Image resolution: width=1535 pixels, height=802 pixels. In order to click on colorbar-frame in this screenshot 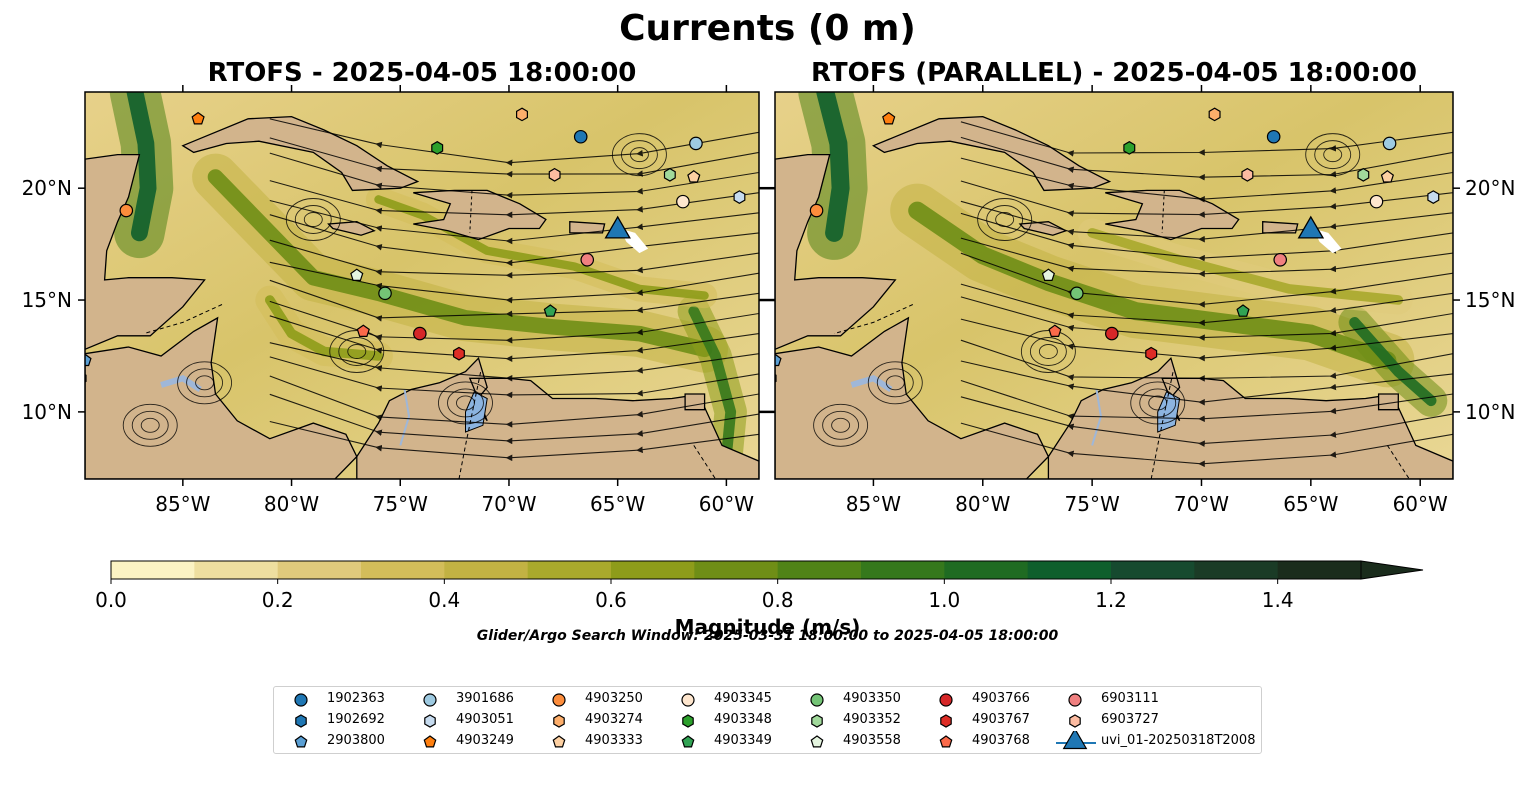, I will do `click(736, 570)`.